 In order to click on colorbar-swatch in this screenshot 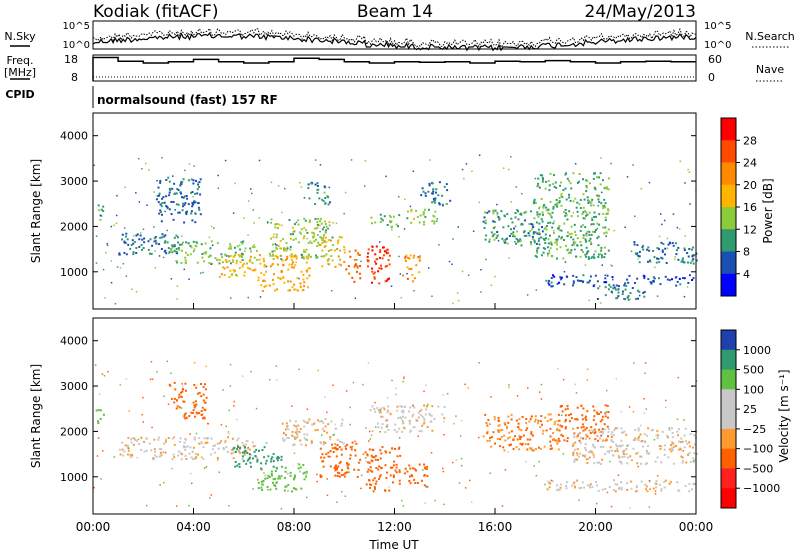, I will do `click(728, 498)`.